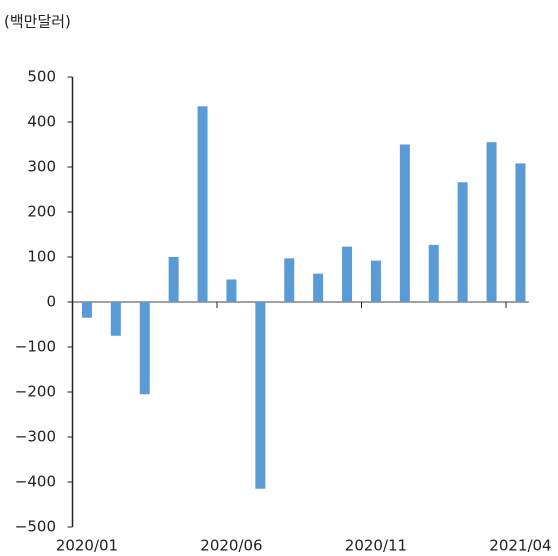 Image resolution: width=558 pixels, height=556 pixels. Describe the element at coordinates (35, 437) in the screenshot. I see `y-tick-label: −300` at that location.